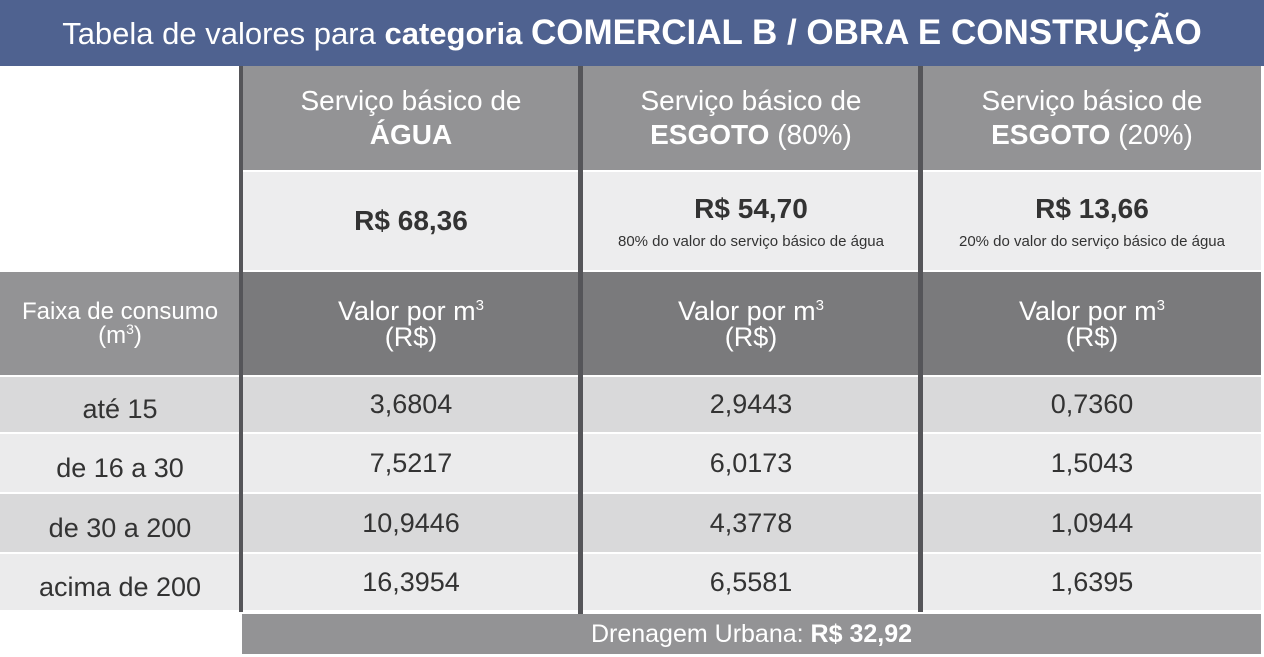 Image resolution: width=1264 pixels, height=657 pixels. Describe the element at coordinates (411, 581) in the screenshot. I see `value-cell: 16,3954` at that location.